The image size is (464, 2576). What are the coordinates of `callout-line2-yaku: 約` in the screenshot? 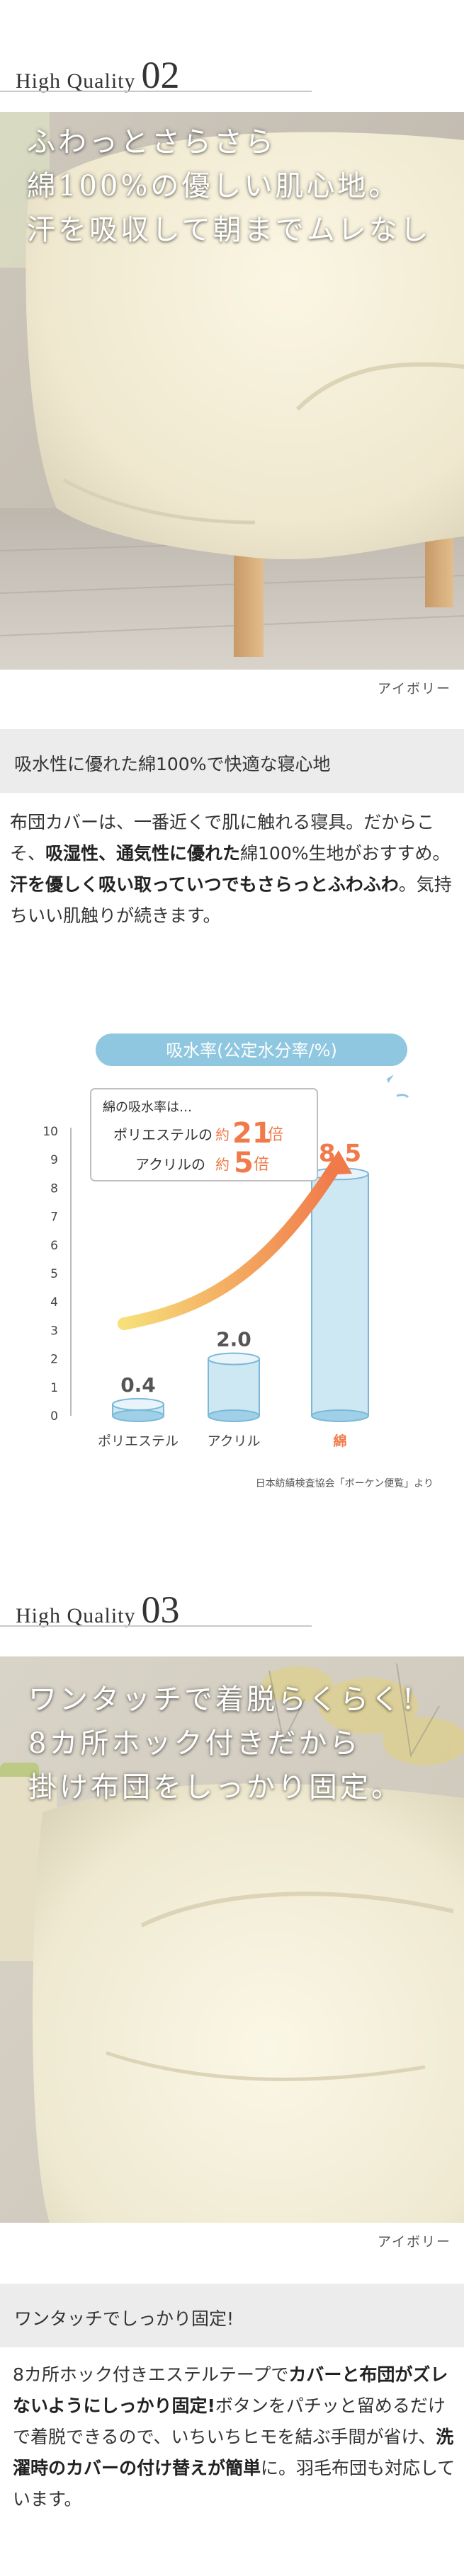 It's located at (222, 1164).